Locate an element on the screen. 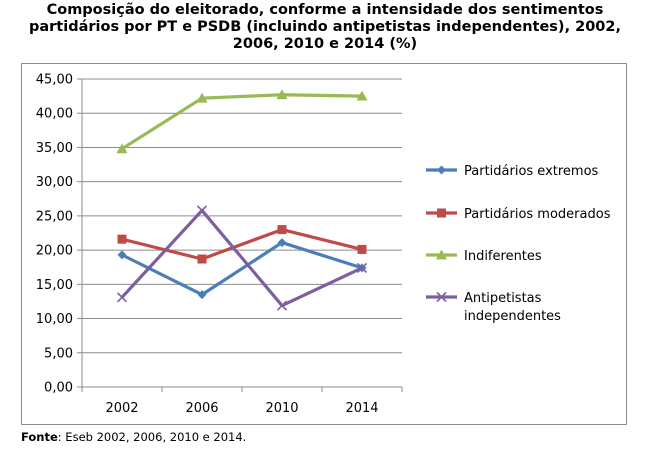  y-tick-label: 0,00 is located at coordinates (58, 388).